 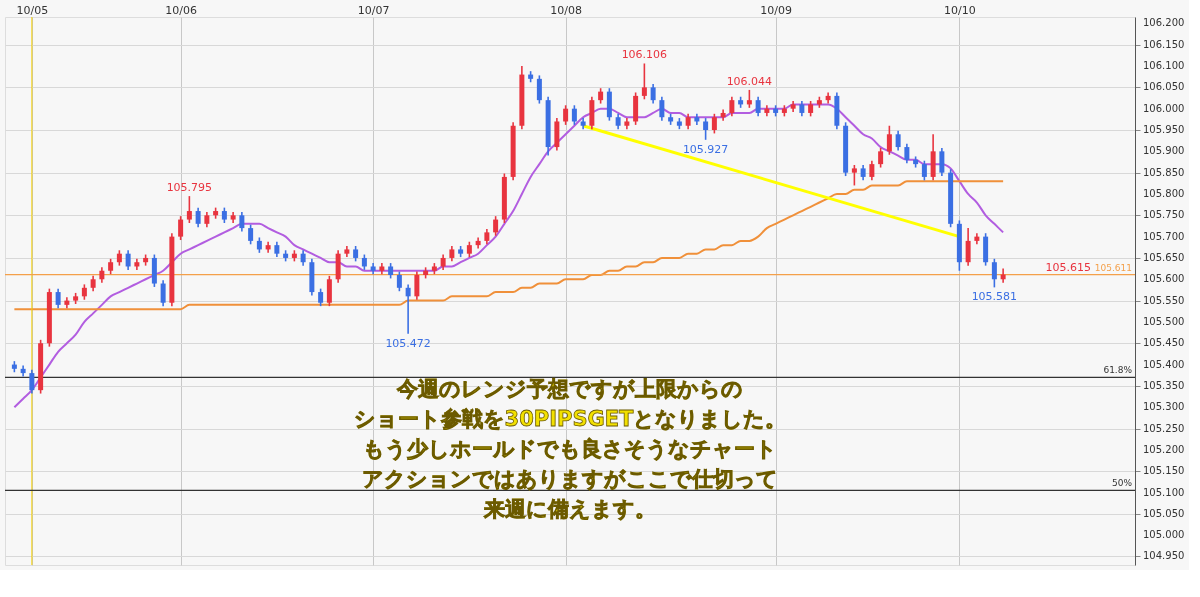 I want to click on y-tick-label: 105.150, so click(x=1164, y=471).